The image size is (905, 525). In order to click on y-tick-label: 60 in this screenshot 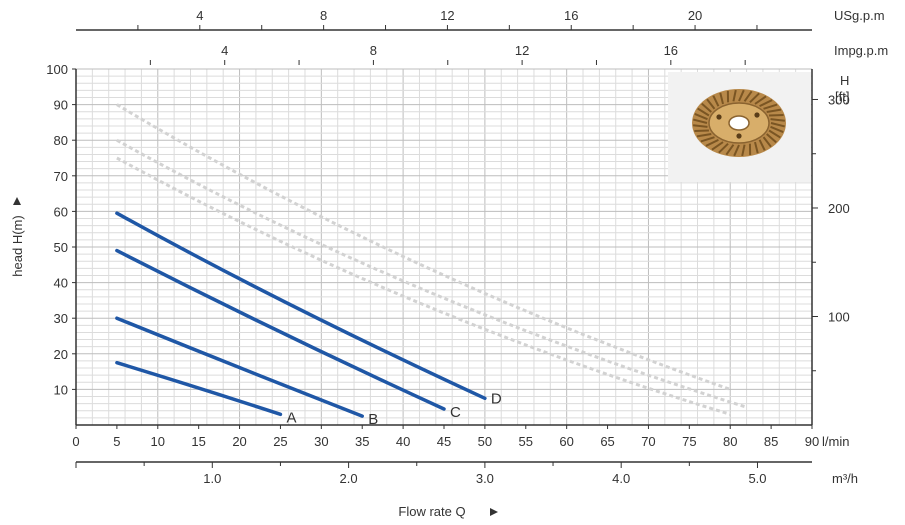, I will do `click(61, 211)`.